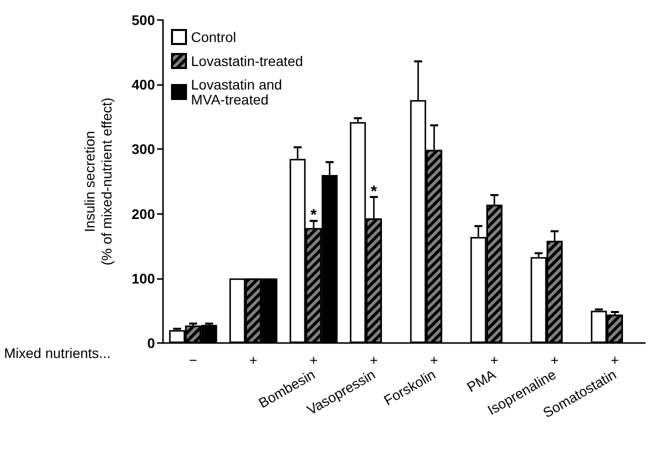 This screenshot has width=655, height=449. Describe the element at coordinates (213, 37) in the screenshot. I see `legend-label: Control` at that location.